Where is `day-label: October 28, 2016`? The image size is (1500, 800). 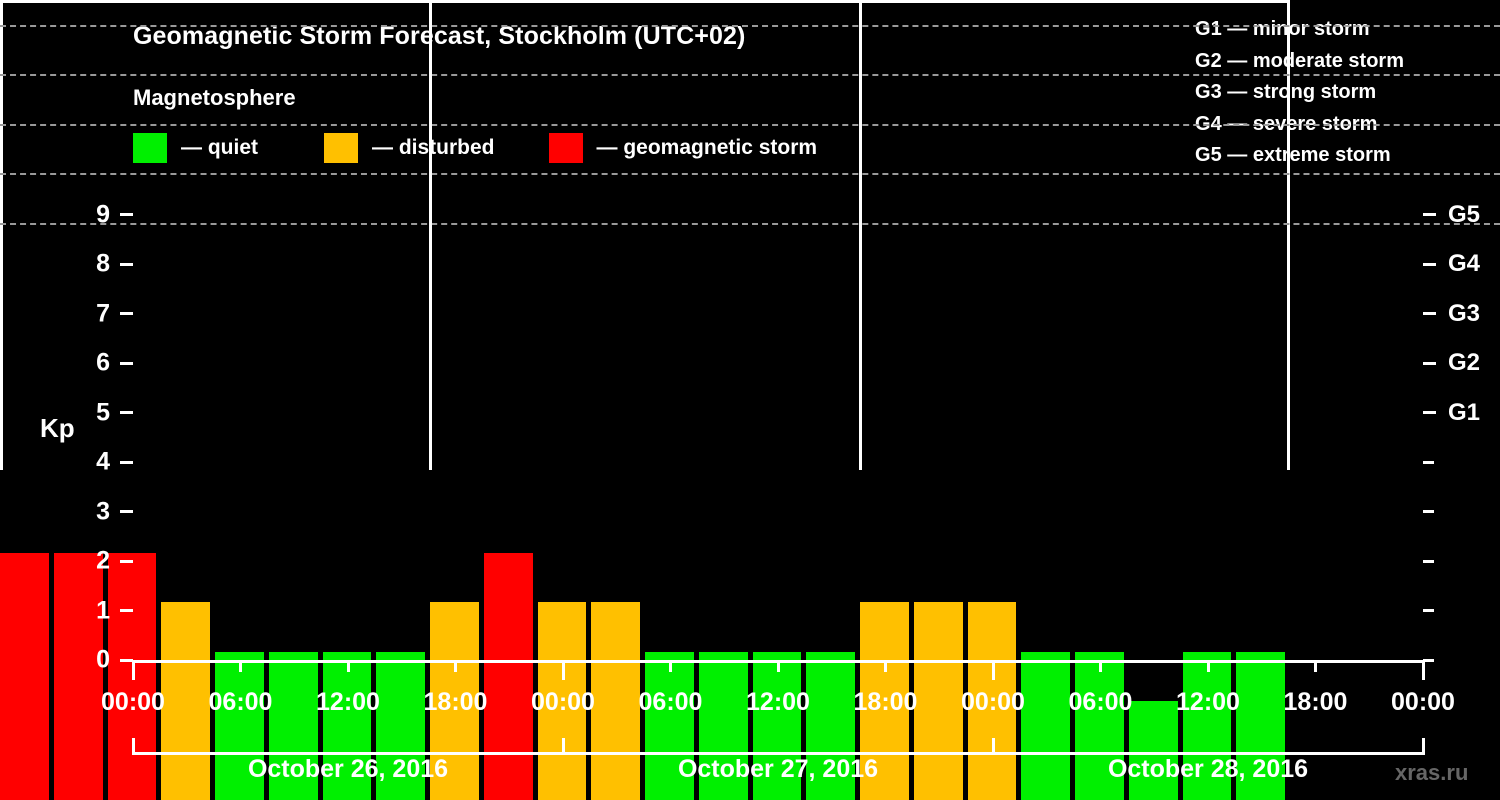
day-label: October 28, 2016 is located at coordinates (1208, 769).